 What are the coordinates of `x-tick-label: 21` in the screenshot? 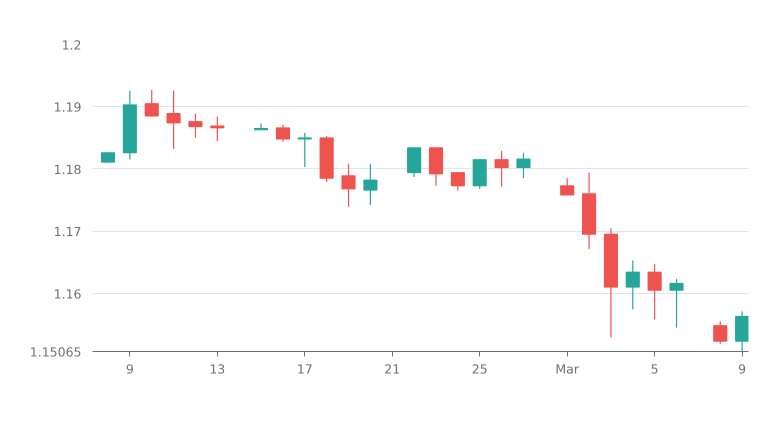 It's located at (392, 369).